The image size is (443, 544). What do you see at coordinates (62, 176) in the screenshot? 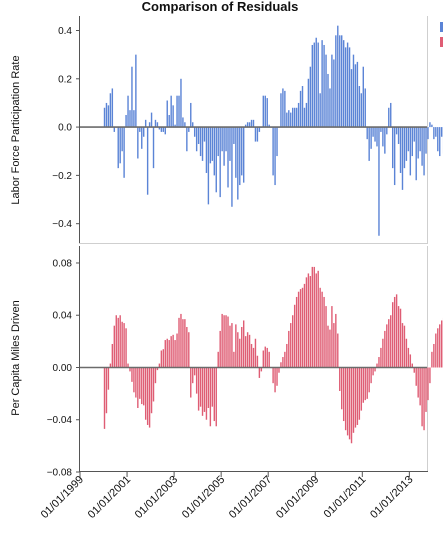
I see `top-y-tick-label: −0.2` at bounding box center [62, 176].